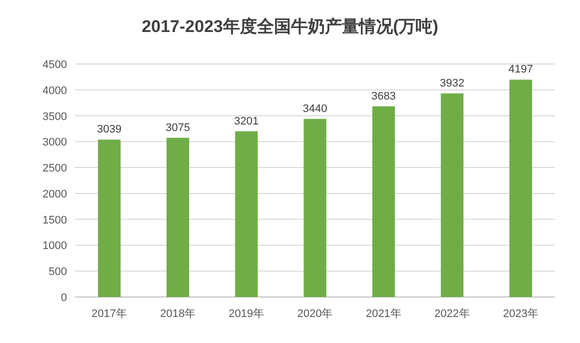  What do you see at coordinates (110, 314) in the screenshot?
I see `x-tick-label: 2017年` at bounding box center [110, 314].